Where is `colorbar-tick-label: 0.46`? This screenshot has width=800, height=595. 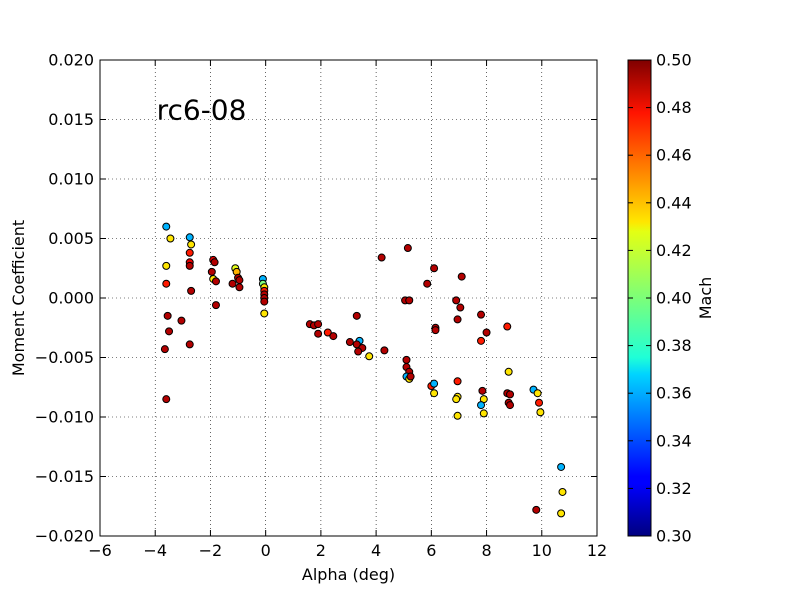
colorbar-tick-label: 0.46 is located at coordinates (674, 155).